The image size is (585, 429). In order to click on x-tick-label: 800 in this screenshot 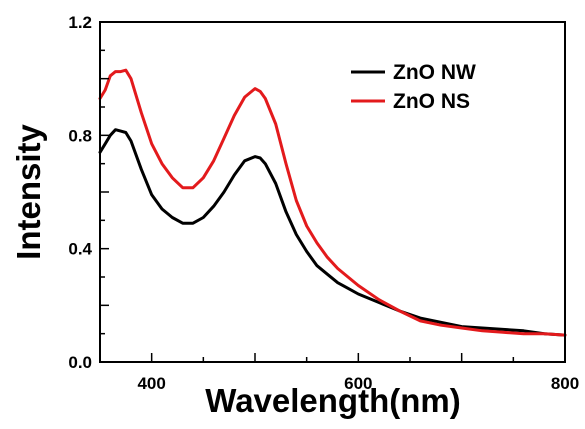, I will do `click(565, 383)`.